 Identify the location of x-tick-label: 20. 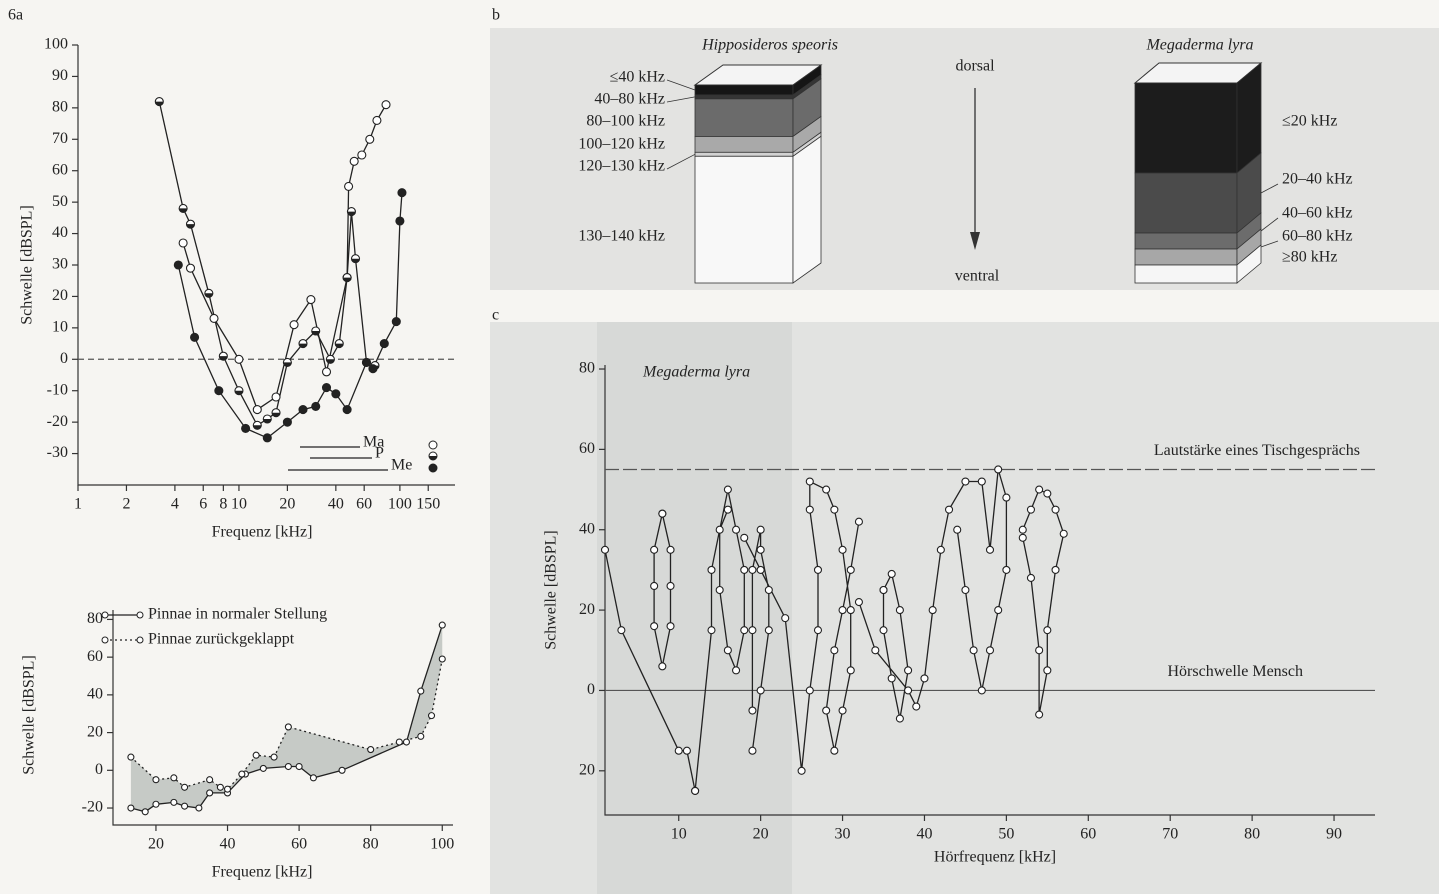
(287, 504).